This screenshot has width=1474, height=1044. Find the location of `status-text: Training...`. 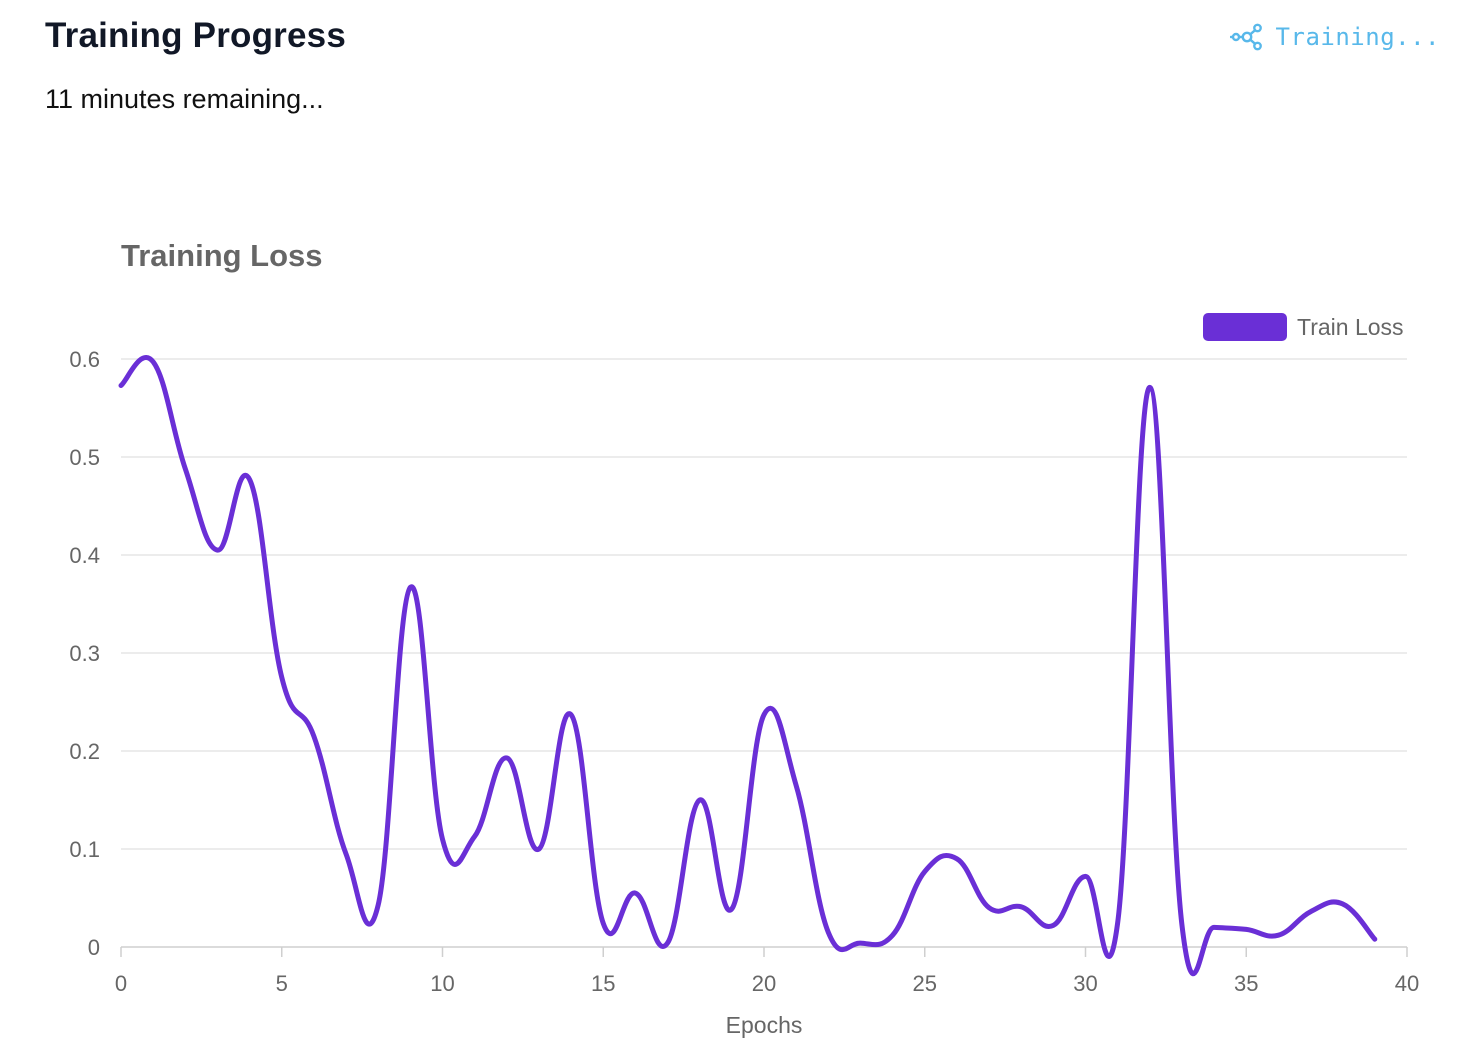

status-text: Training... is located at coordinates (1357, 37).